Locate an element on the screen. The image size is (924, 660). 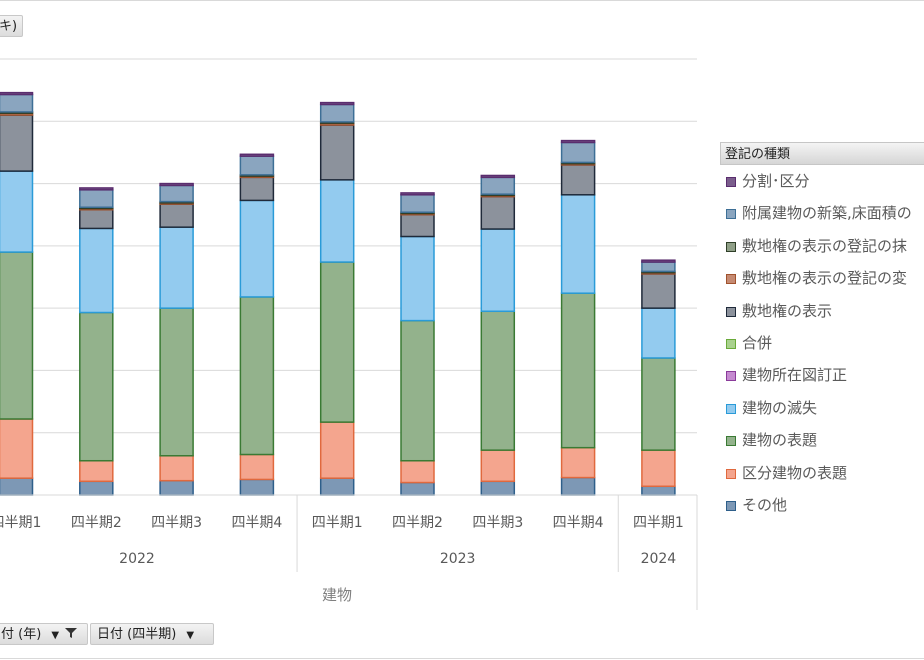
legend-item: 附属建物の新築,床面積の is located at coordinates (819, 213).